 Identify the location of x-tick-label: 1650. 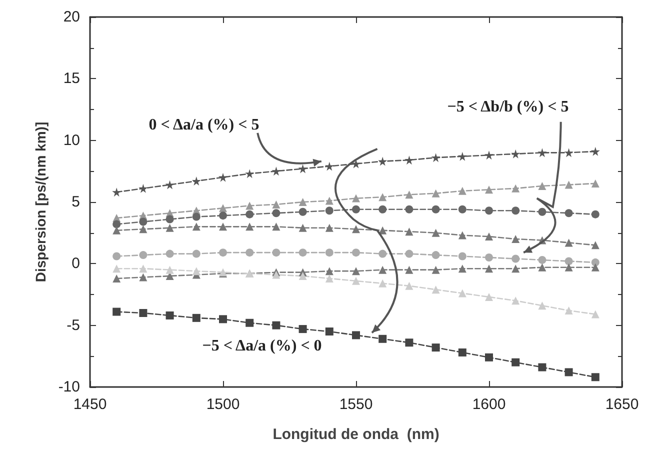
(622, 404).